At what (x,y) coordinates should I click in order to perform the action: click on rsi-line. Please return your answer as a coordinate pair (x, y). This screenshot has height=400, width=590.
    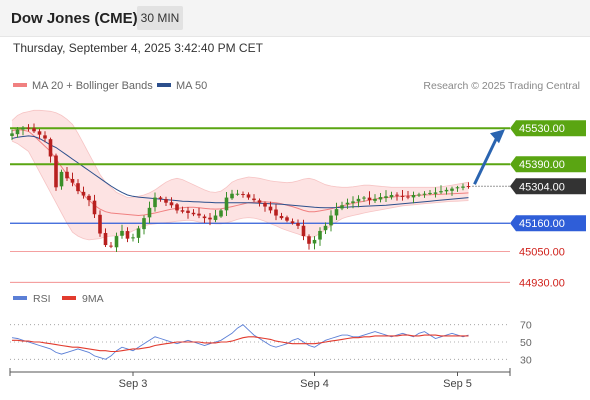
    Looking at the image, I should click on (240, 342).